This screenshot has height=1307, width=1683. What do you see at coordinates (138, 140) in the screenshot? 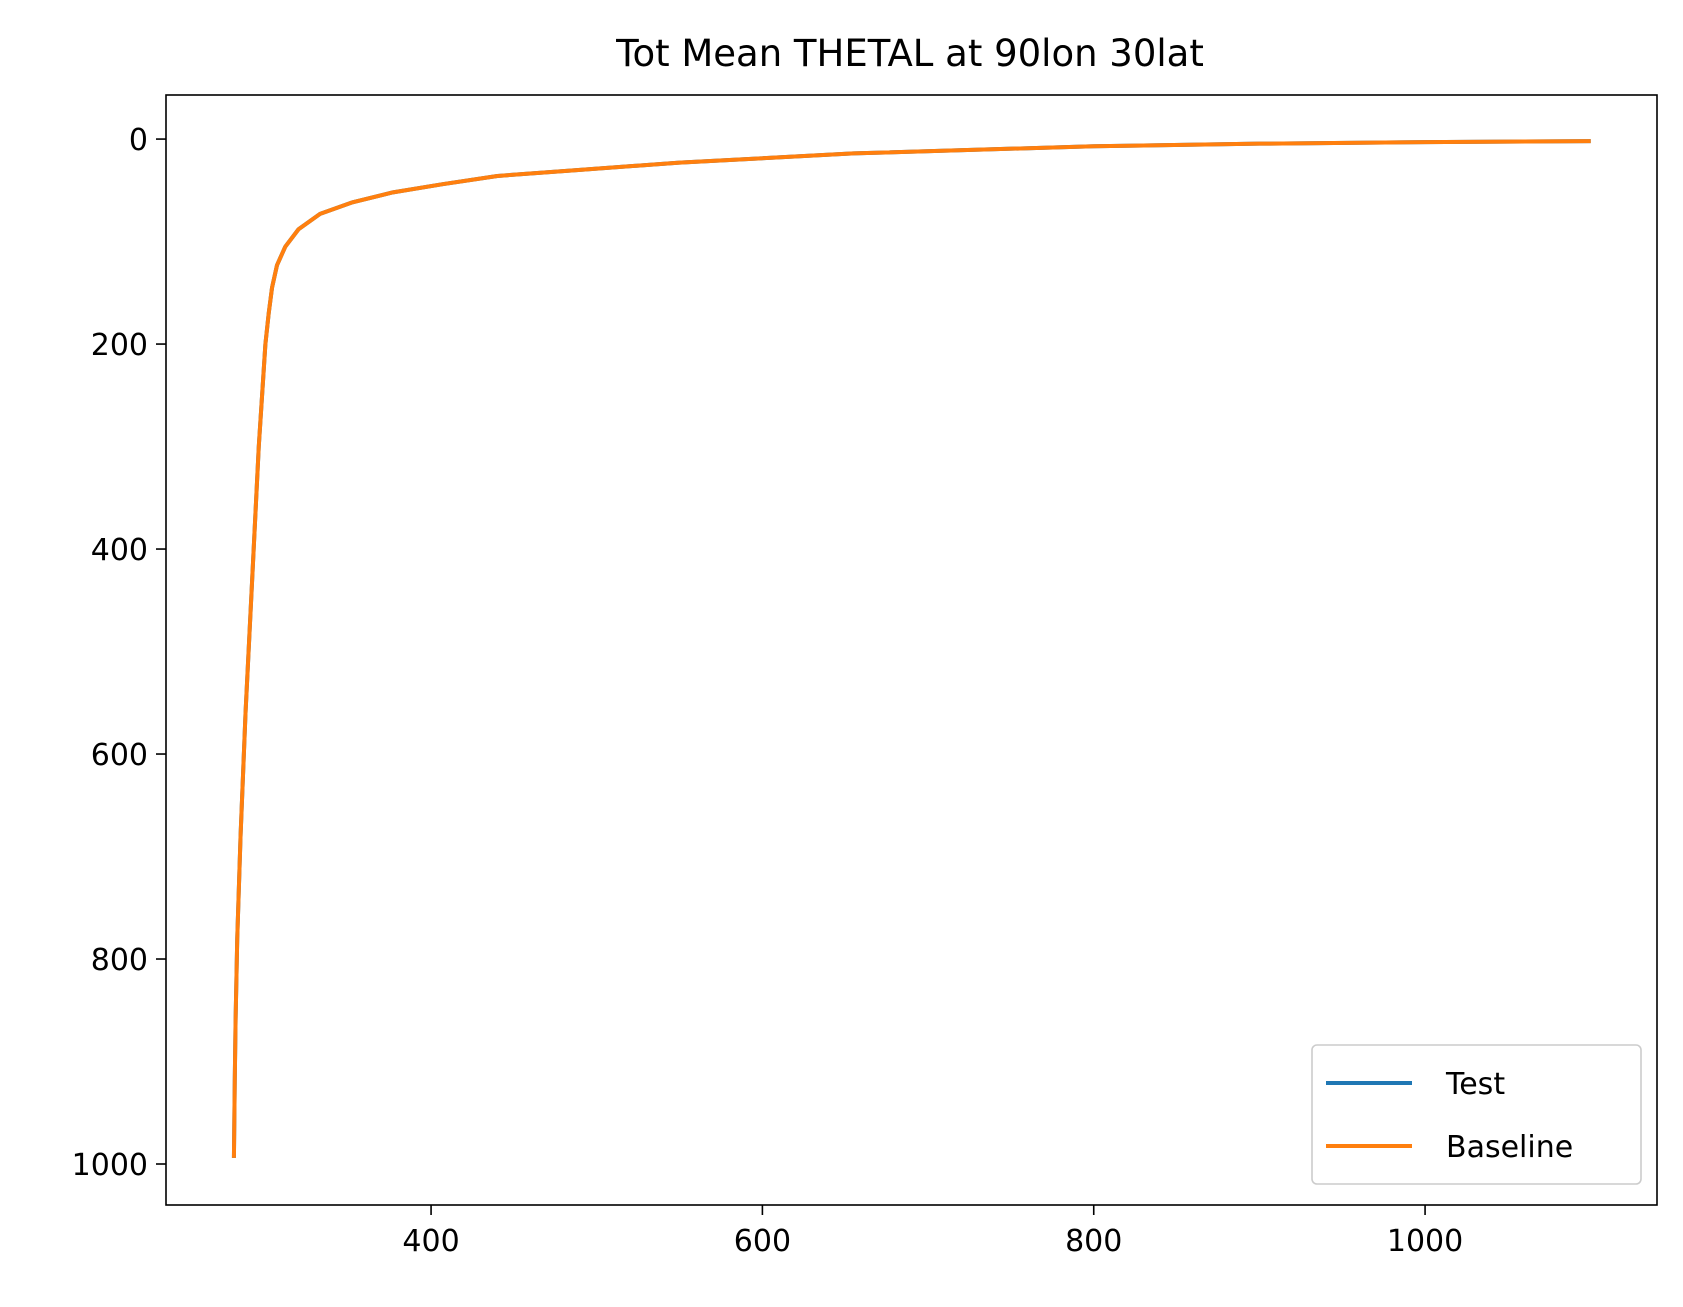
I see `y-tick-label: 0` at bounding box center [138, 140].